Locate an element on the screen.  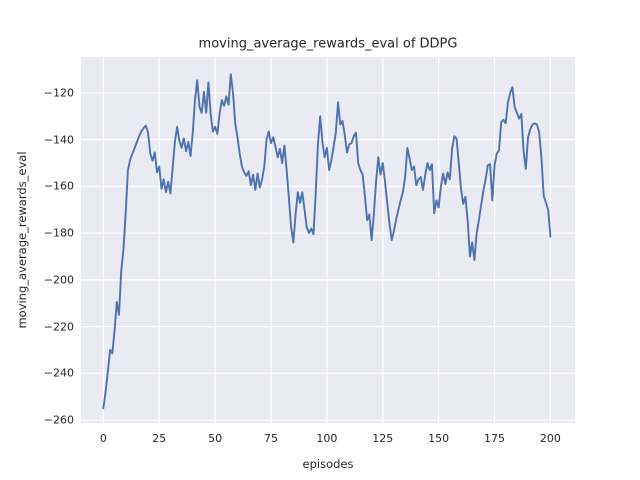
x-tick-label: 75 is located at coordinates (271, 438).